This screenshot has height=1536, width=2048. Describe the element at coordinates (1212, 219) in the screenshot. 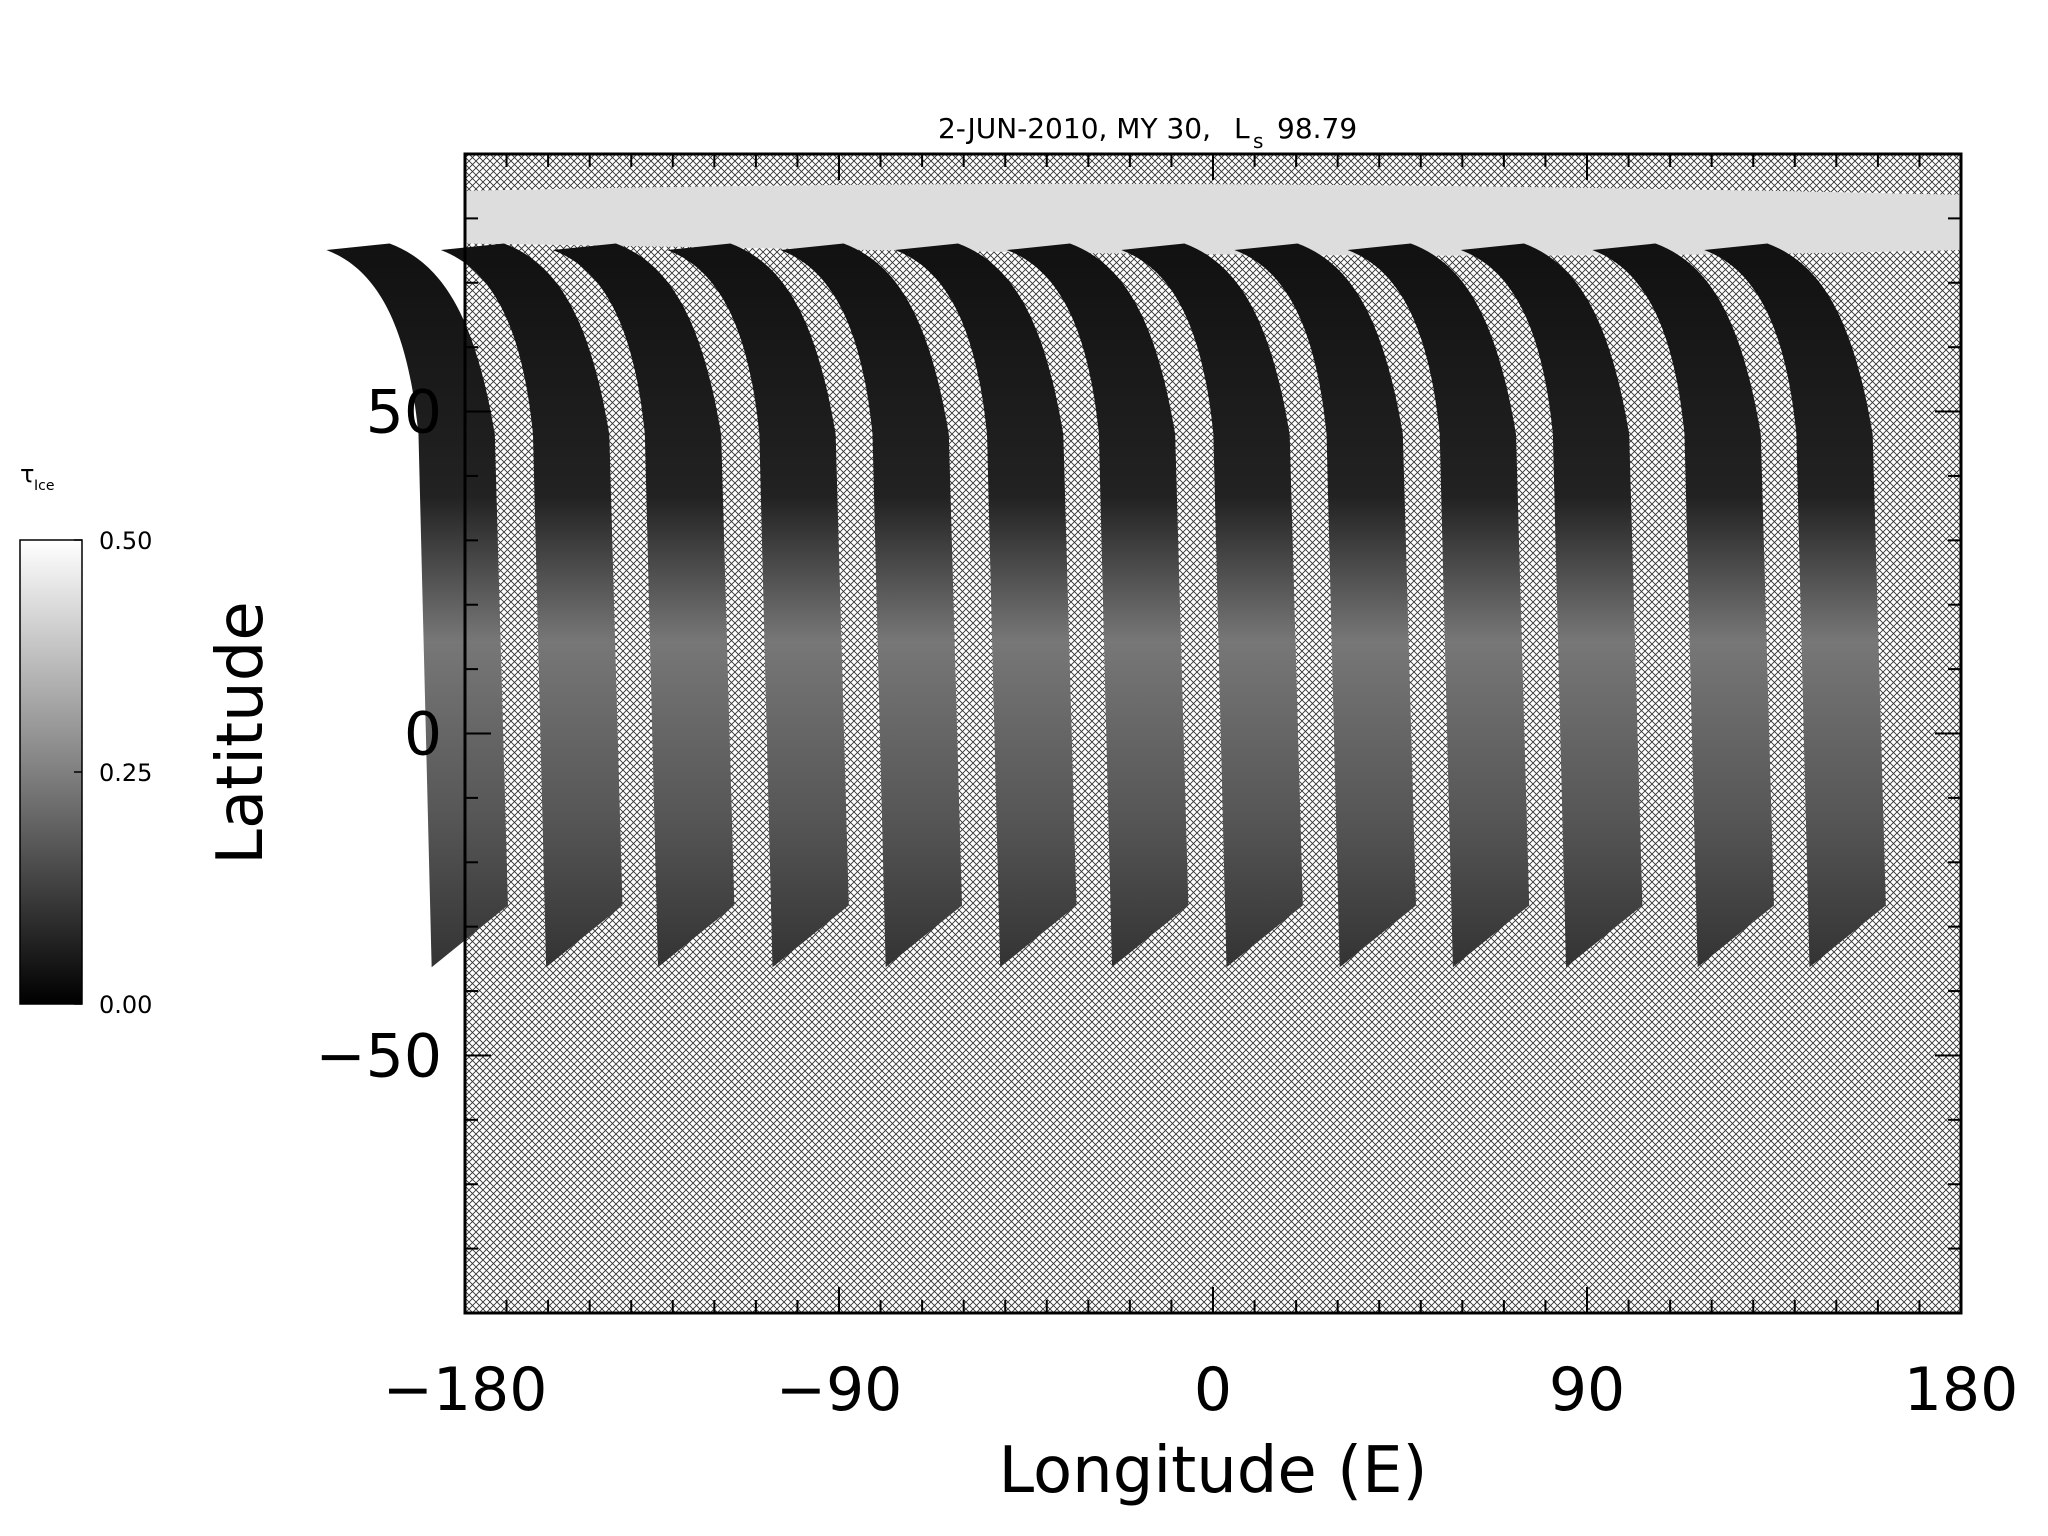

I see `polar-cap` at that location.